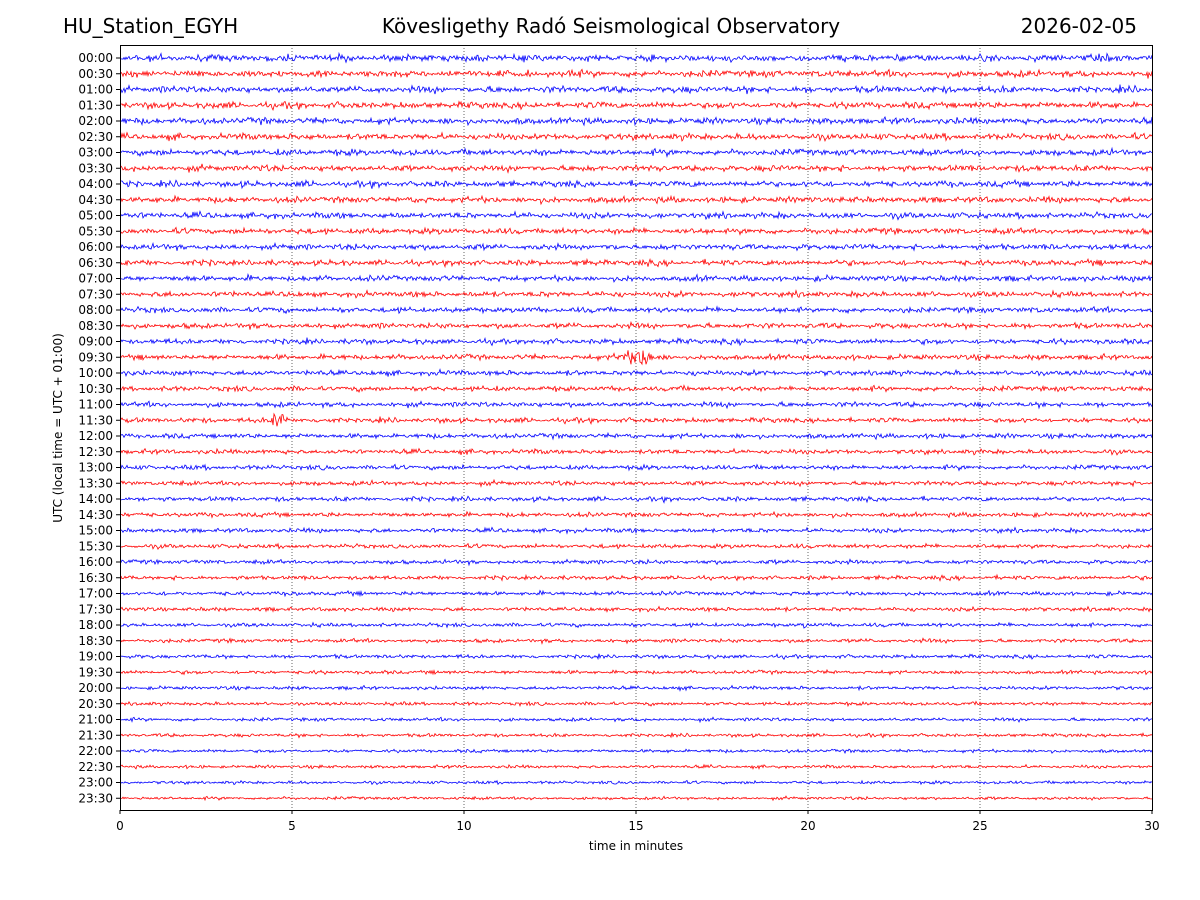 The width and height of the screenshot is (1200, 900). Describe the element at coordinates (636, 372) in the screenshot. I see `trace-10:00` at that location.